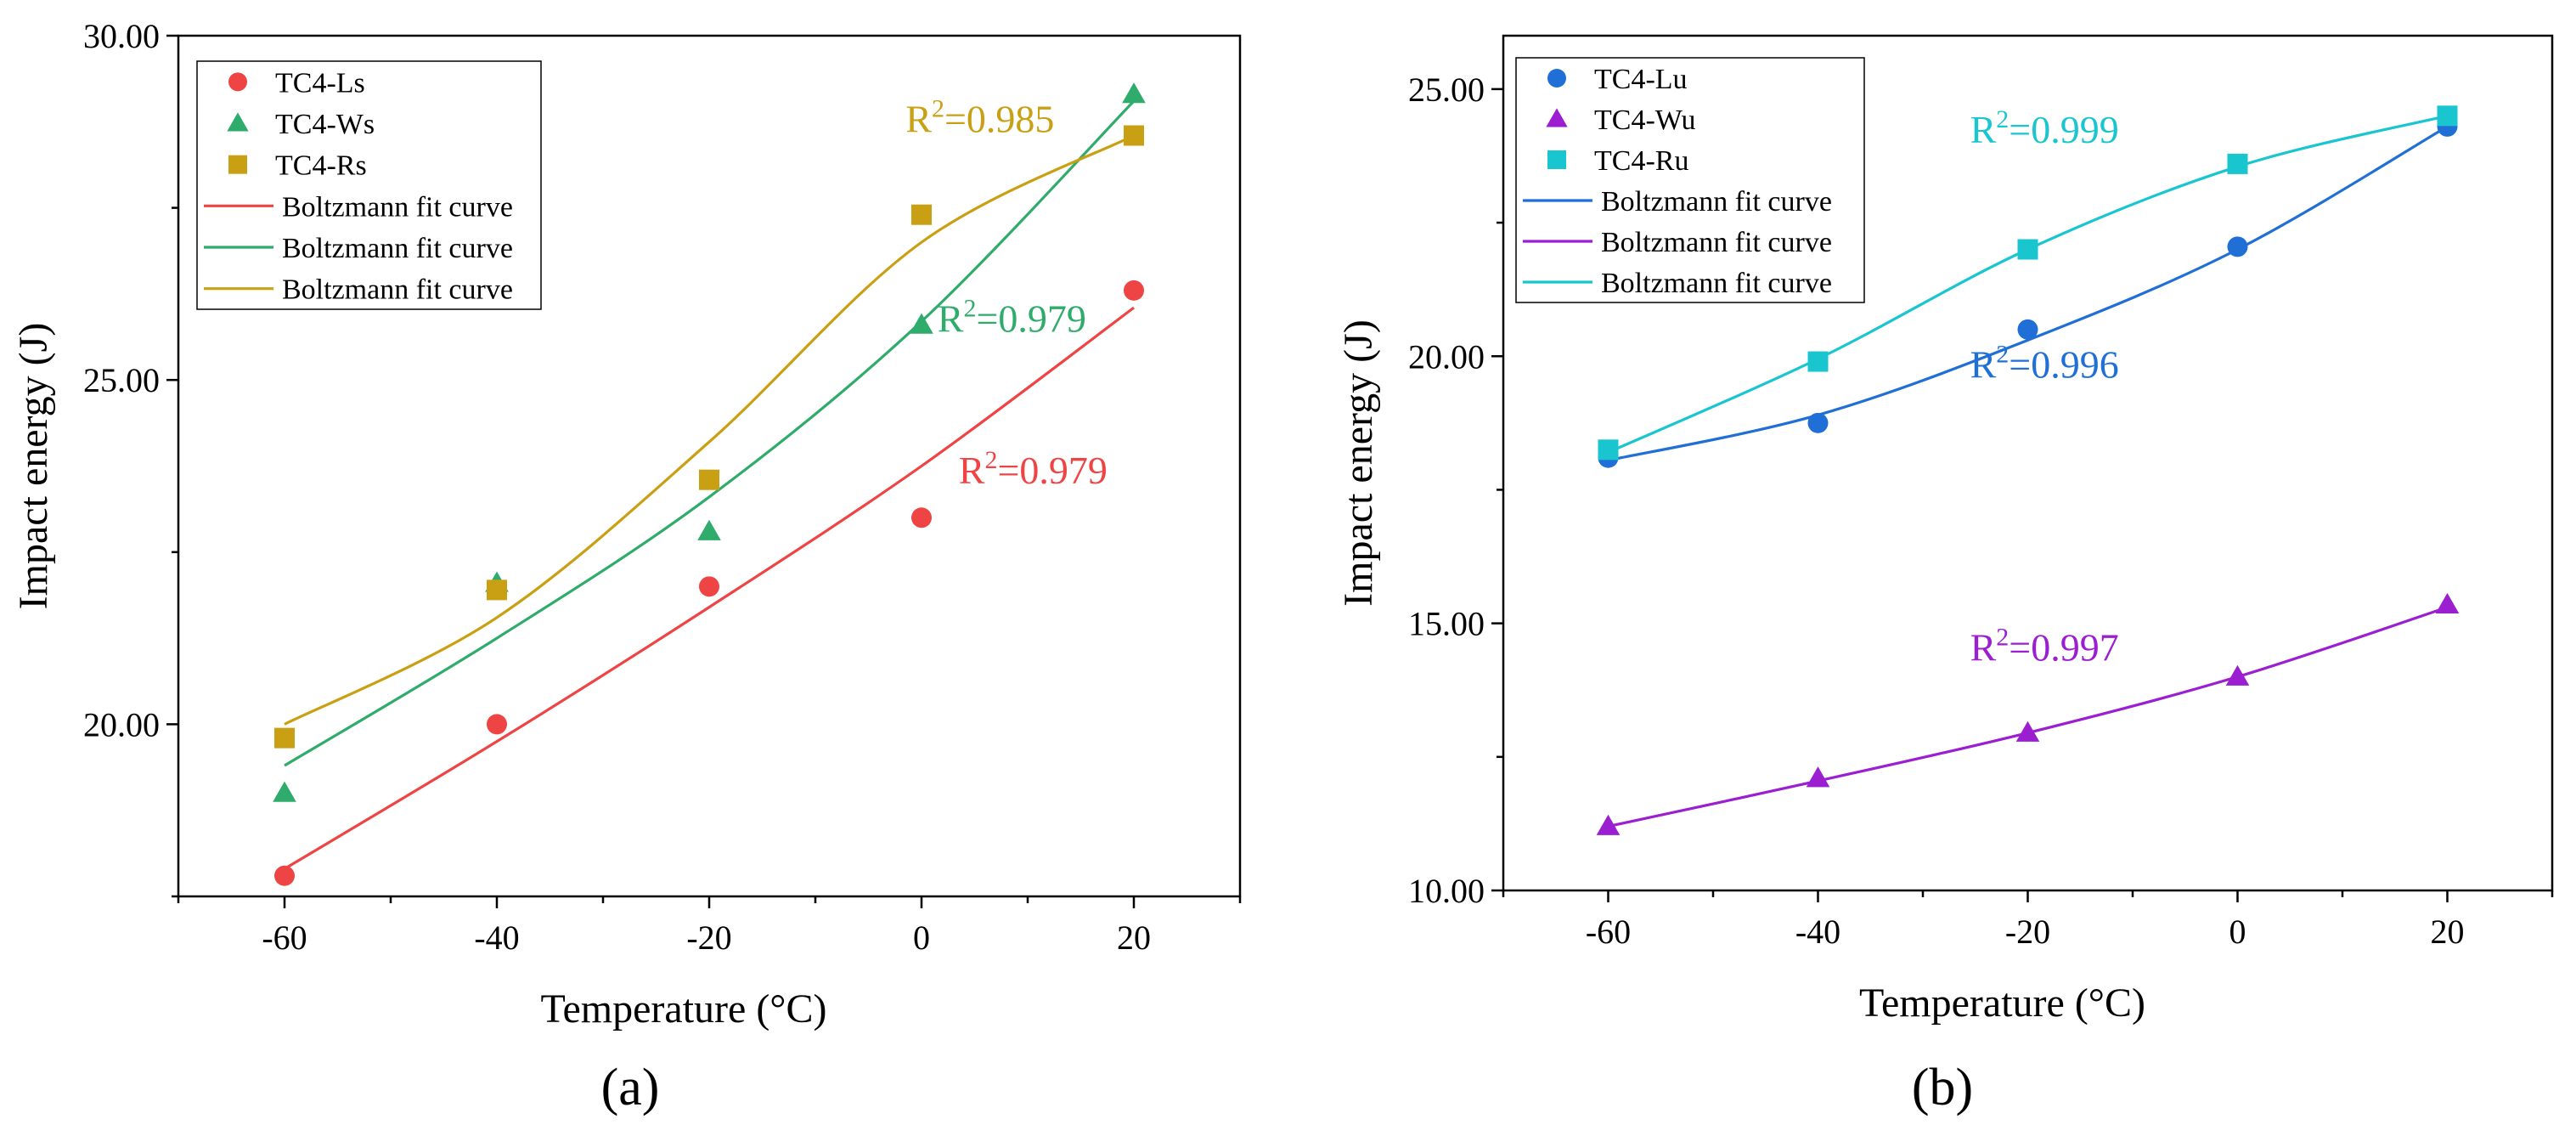  I want to click on legend-label: TC4-Ru, so click(1641, 161).